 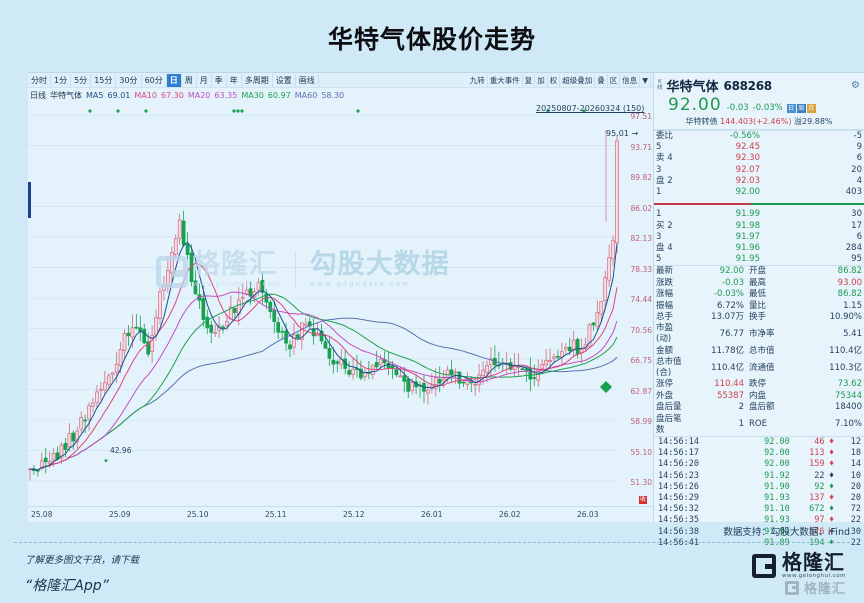 What do you see at coordinates (601, 80) in the screenshot?
I see `toolbar-item-叠: 叠` at bounding box center [601, 80].